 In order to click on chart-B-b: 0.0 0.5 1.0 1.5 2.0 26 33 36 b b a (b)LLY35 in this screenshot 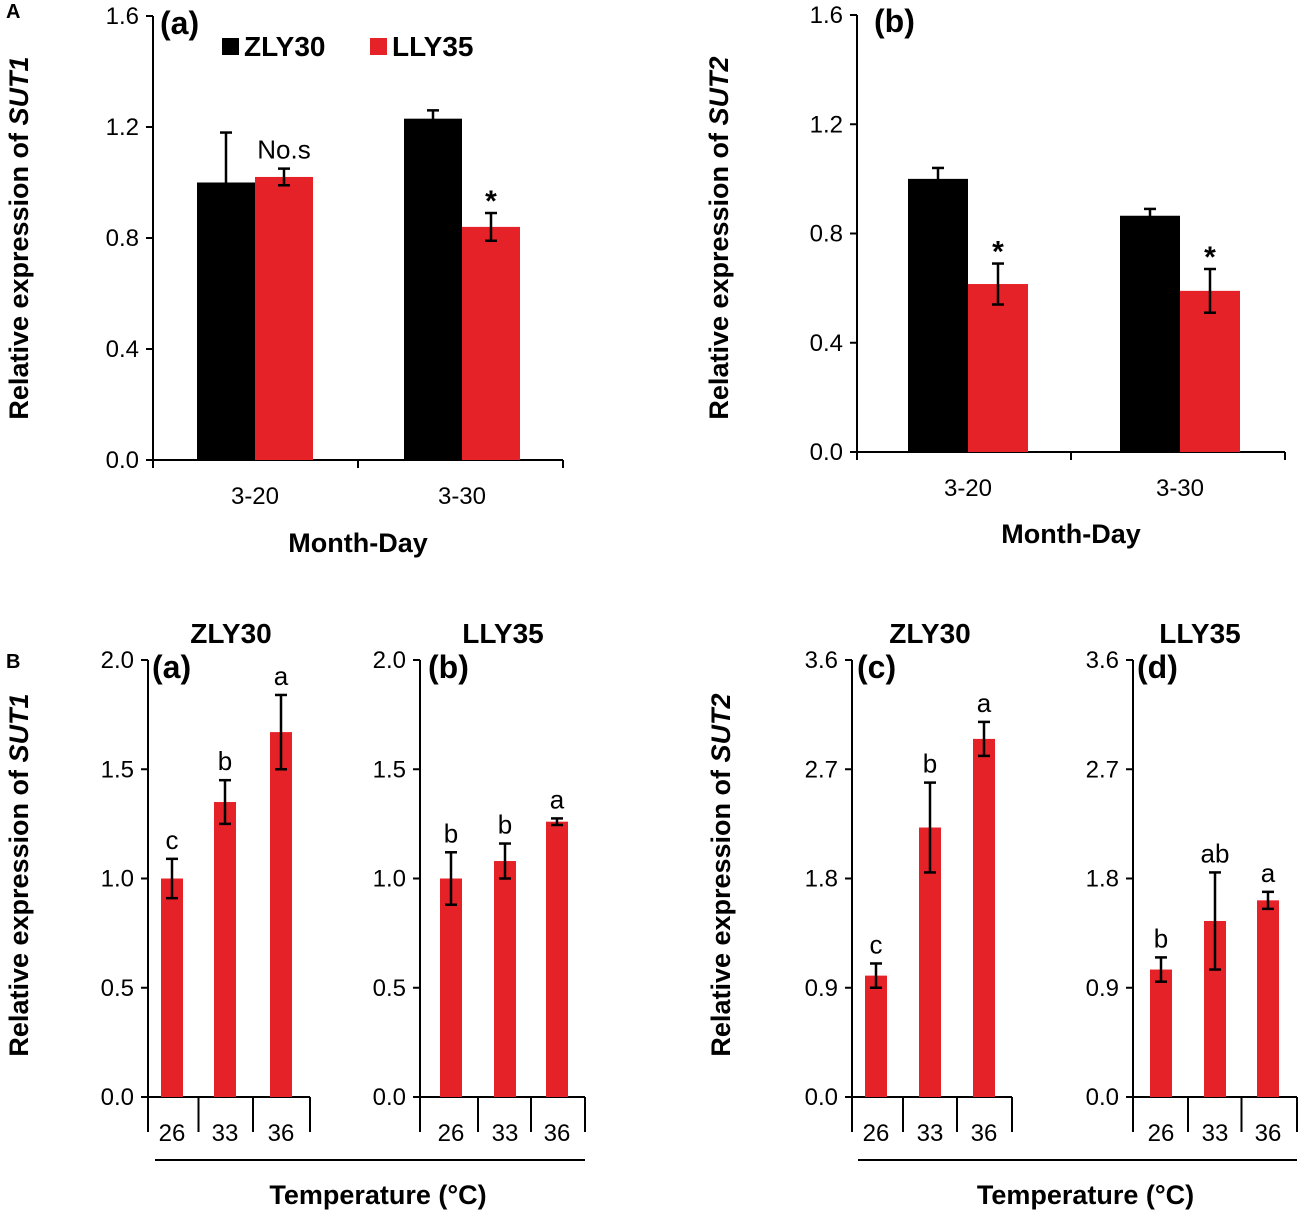, I will do `click(479, 882)`.